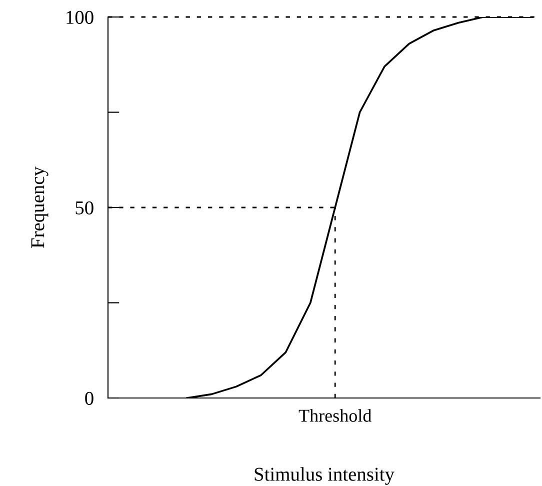 The height and width of the screenshot is (486, 542). Describe the element at coordinates (324, 476) in the screenshot. I see `x-axis-title: Stimulus intensity` at that location.